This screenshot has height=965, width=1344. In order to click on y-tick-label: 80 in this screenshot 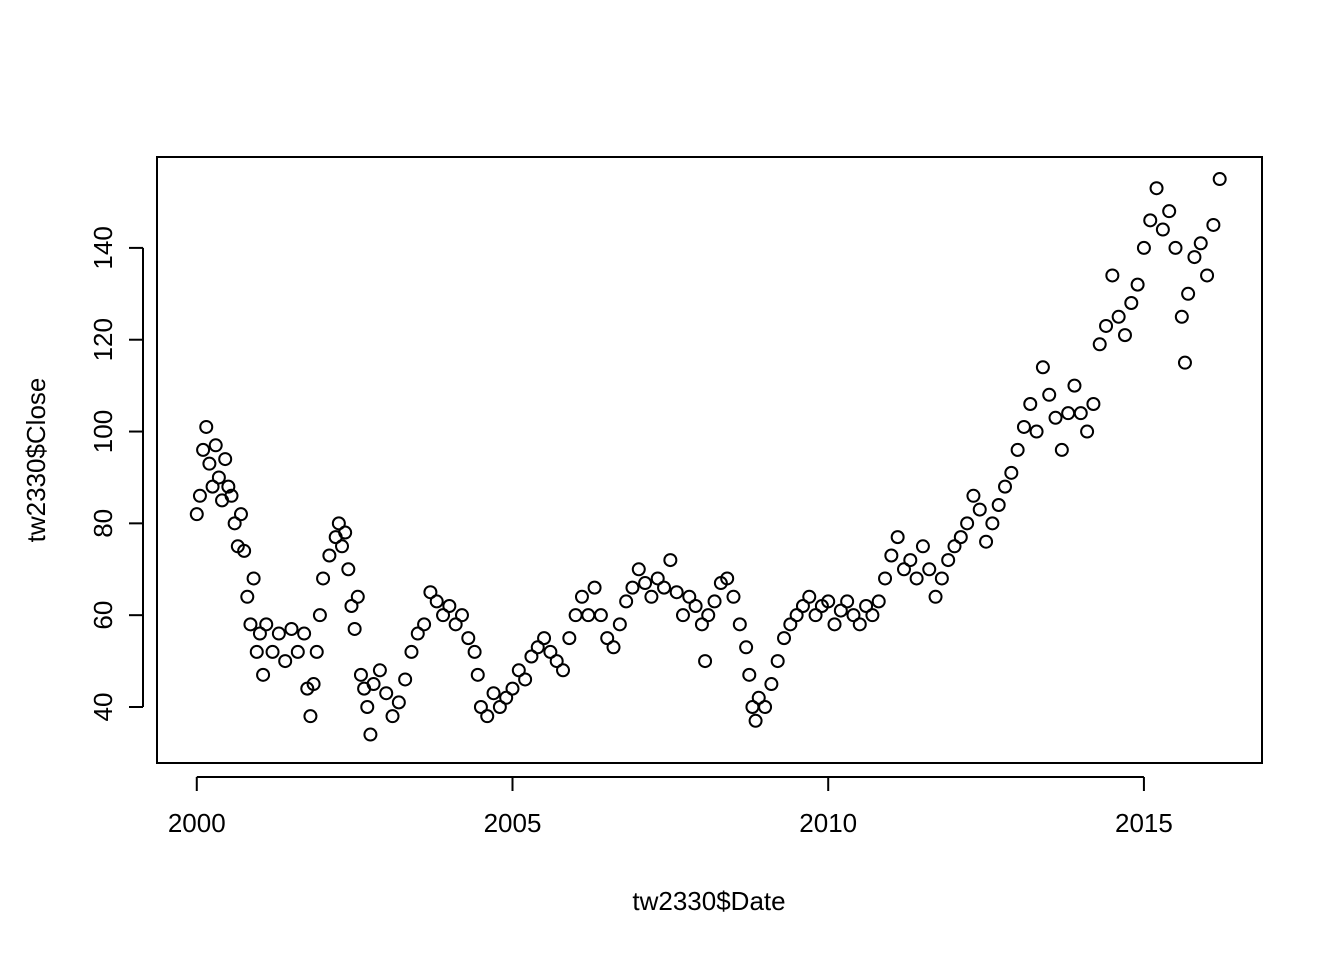, I will do `click(103, 523)`.